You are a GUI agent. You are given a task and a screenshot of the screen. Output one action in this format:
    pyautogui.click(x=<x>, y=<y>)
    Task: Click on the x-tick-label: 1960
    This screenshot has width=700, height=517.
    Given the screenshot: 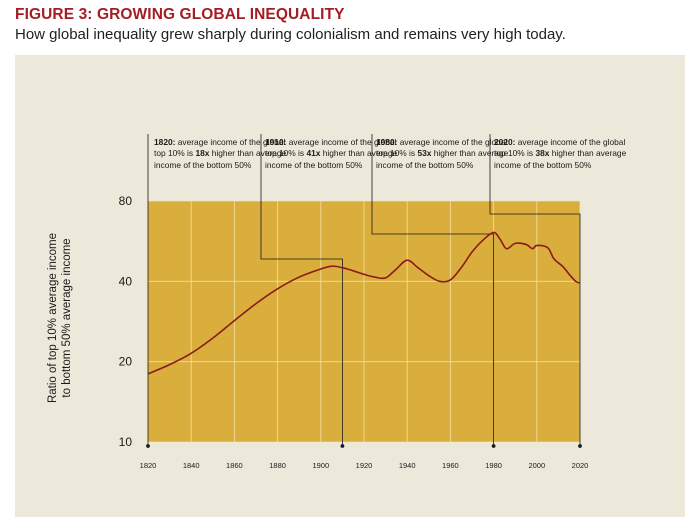 What is the action you would take?
    pyautogui.click(x=450, y=465)
    